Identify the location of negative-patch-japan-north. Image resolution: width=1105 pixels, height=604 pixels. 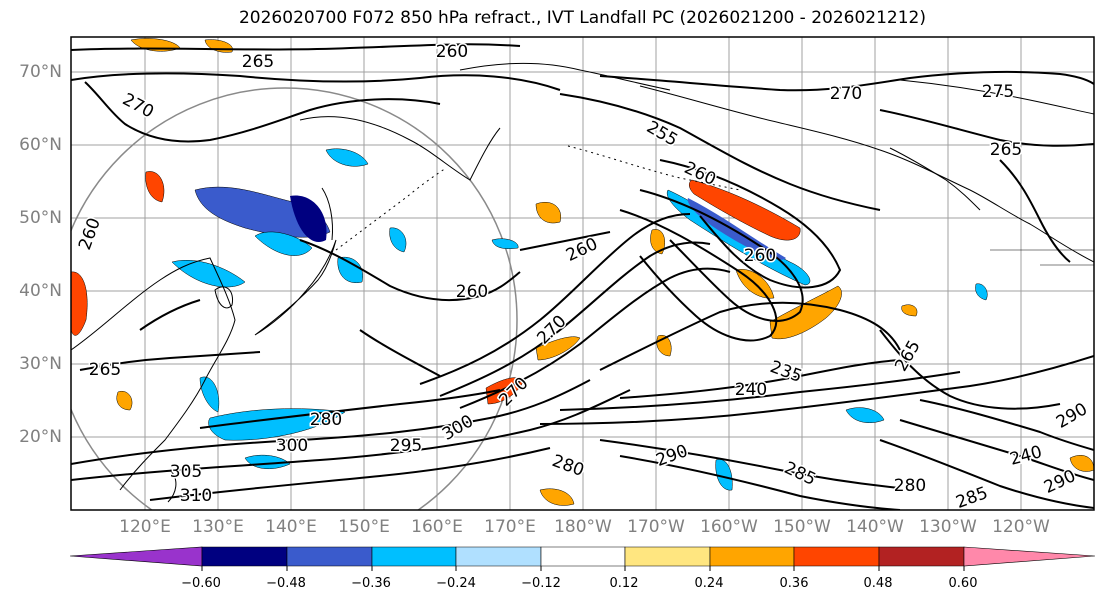
(262, 212).